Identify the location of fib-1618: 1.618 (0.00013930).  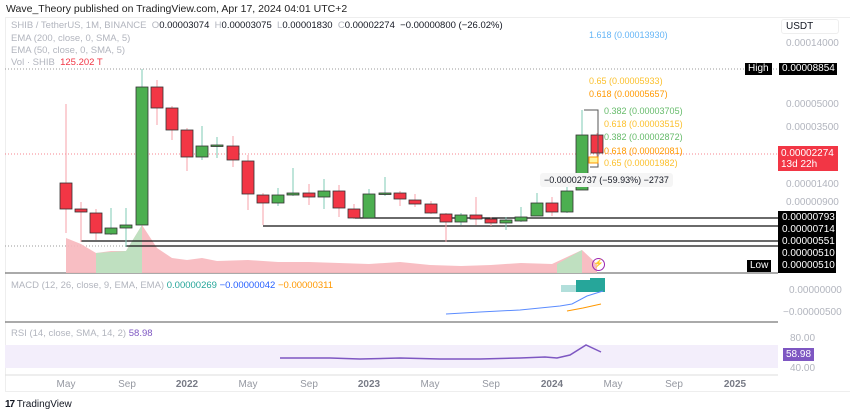
(628, 35).